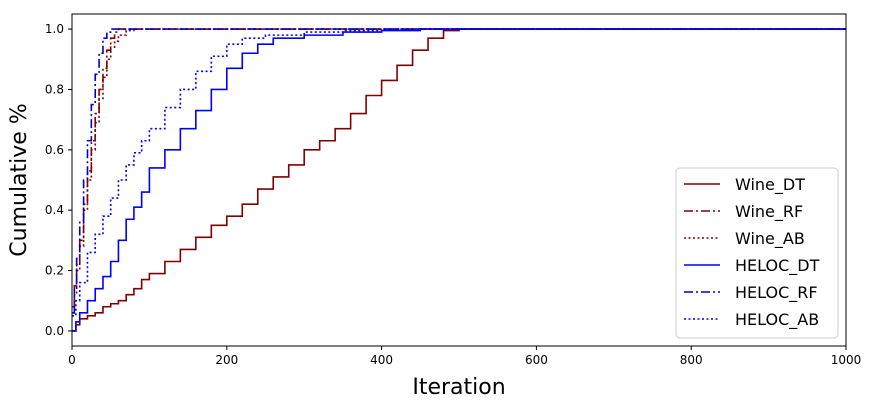  What do you see at coordinates (381, 360) in the screenshot?
I see `x-tick-label: 400` at bounding box center [381, 360].